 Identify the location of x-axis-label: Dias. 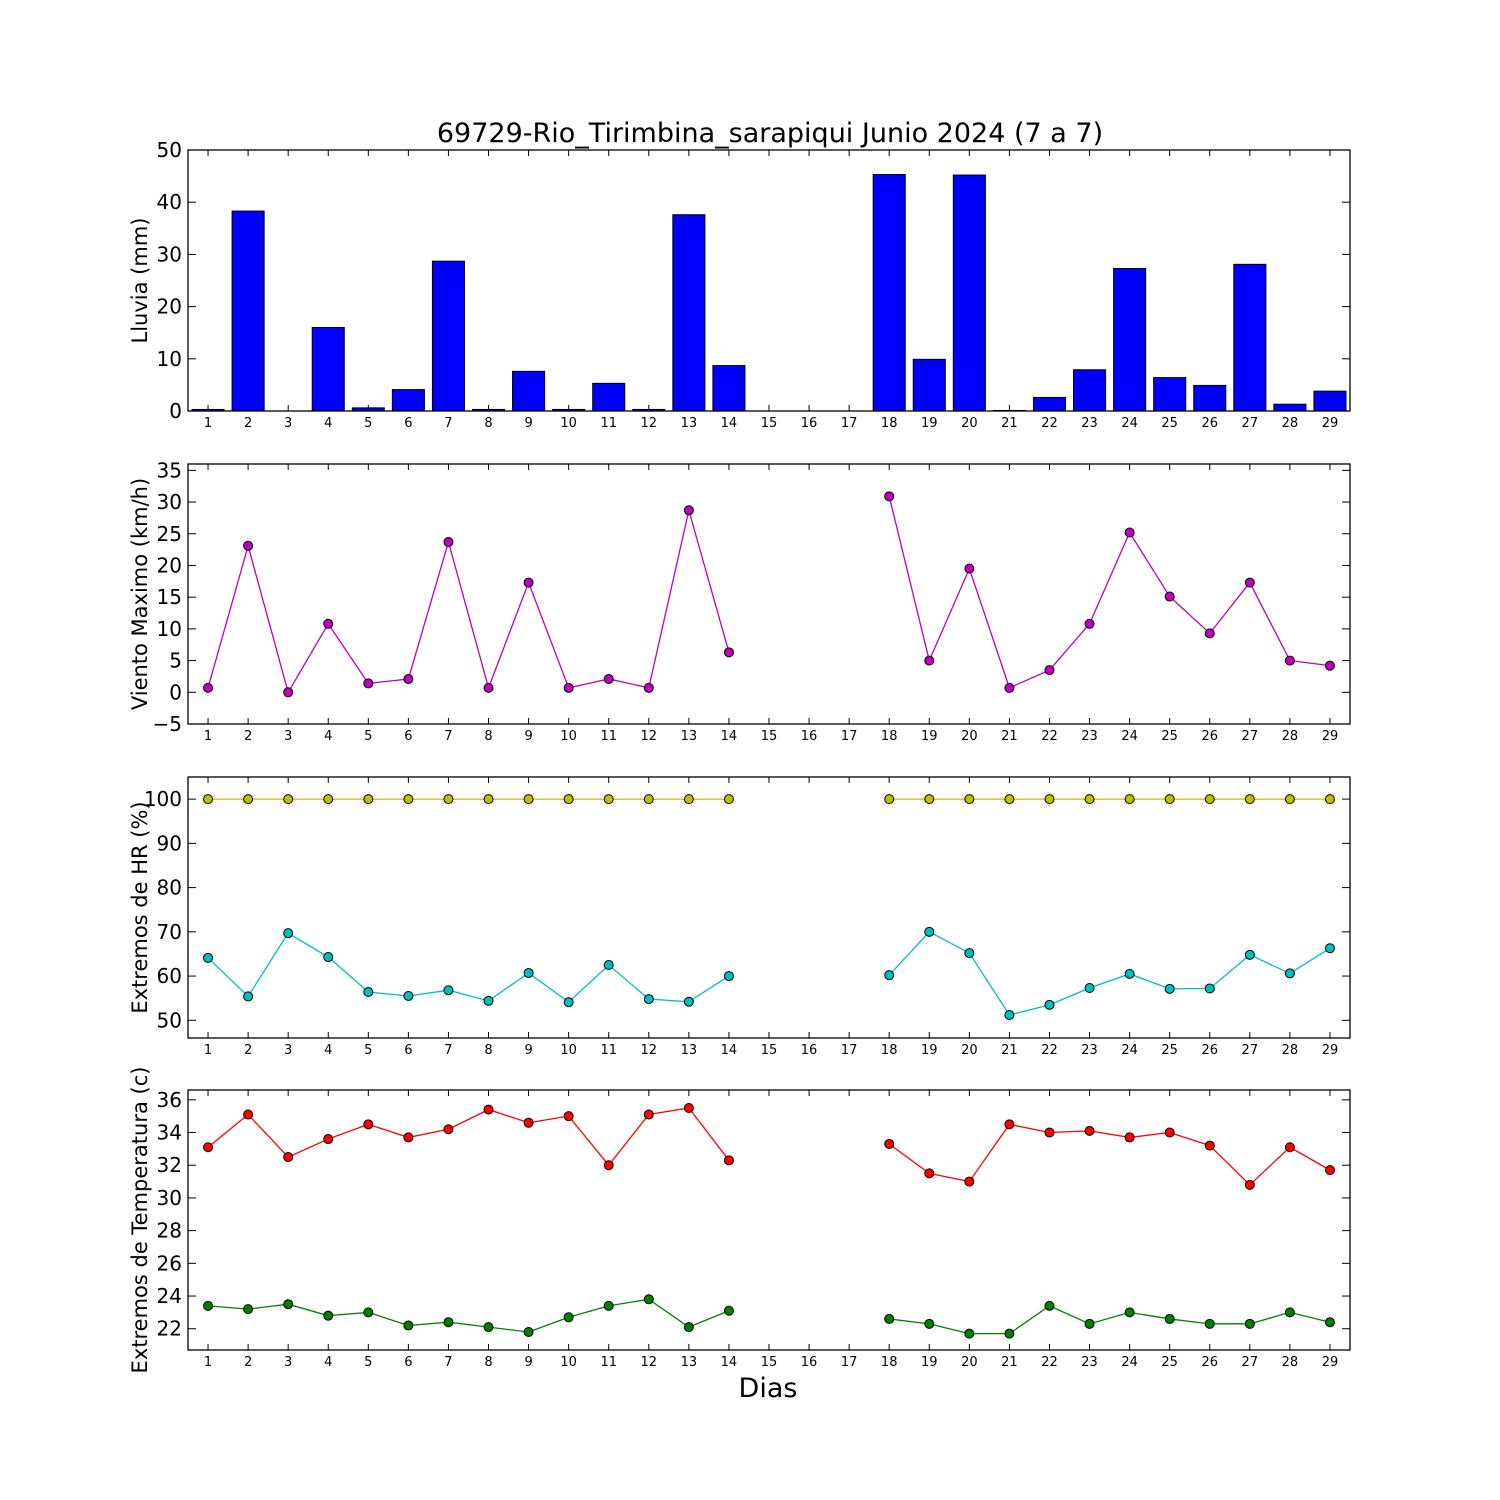
(768, 1388).